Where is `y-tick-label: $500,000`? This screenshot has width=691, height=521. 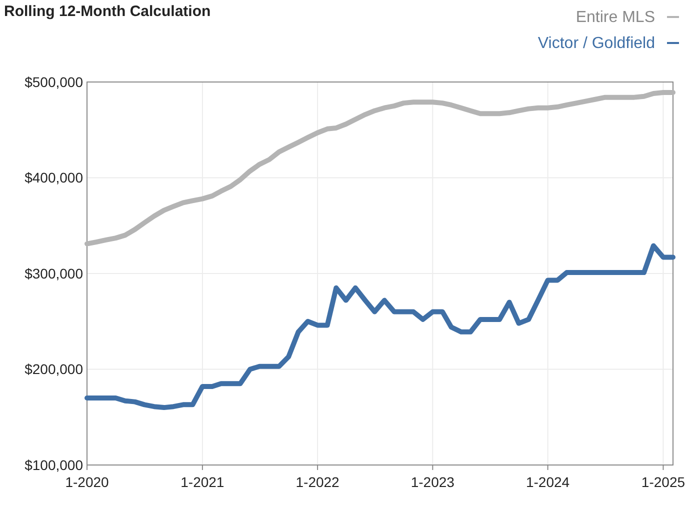
y-tick-label: $500,000 is located at coordinates (54, 82).